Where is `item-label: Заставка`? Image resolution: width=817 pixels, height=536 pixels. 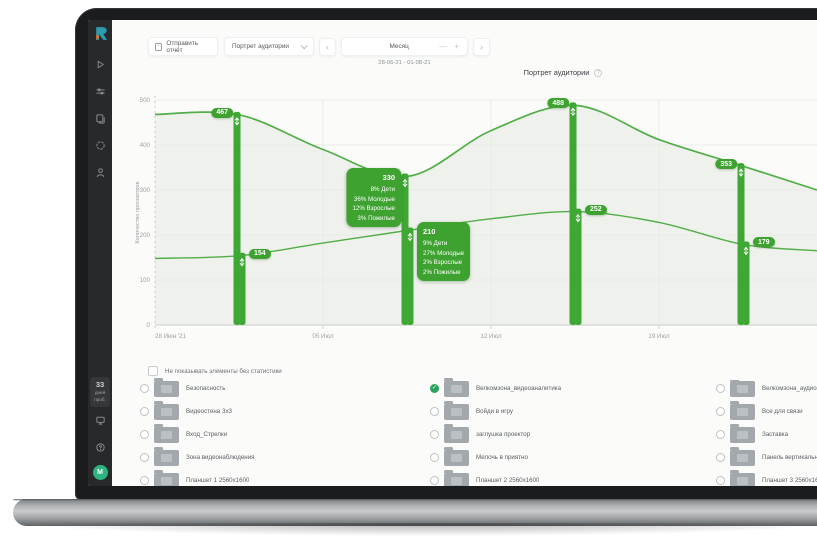 item-label: Заставка is located at coordinates (775, 434).